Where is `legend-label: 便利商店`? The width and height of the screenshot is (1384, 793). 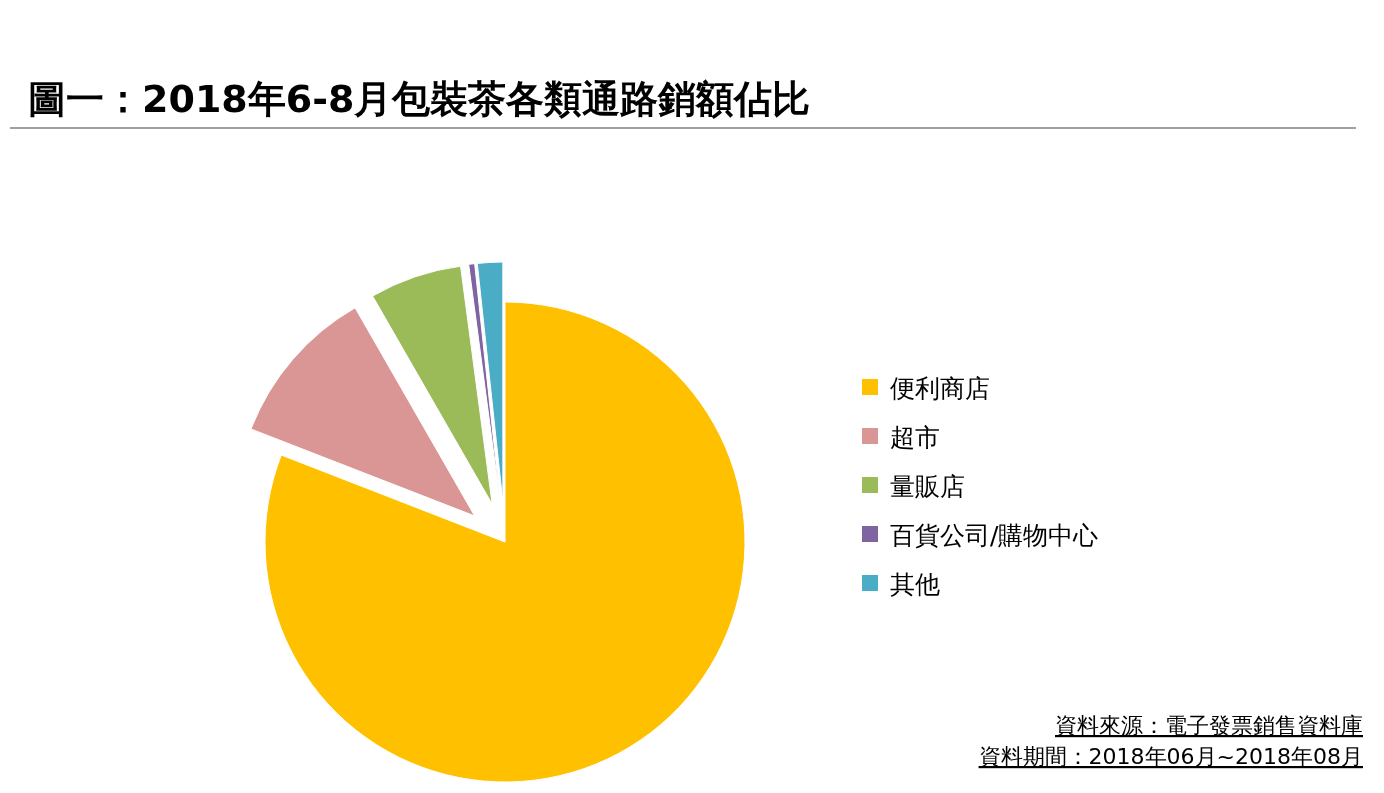
legend-label: 便利商店 is located at coordinates (940, 388).